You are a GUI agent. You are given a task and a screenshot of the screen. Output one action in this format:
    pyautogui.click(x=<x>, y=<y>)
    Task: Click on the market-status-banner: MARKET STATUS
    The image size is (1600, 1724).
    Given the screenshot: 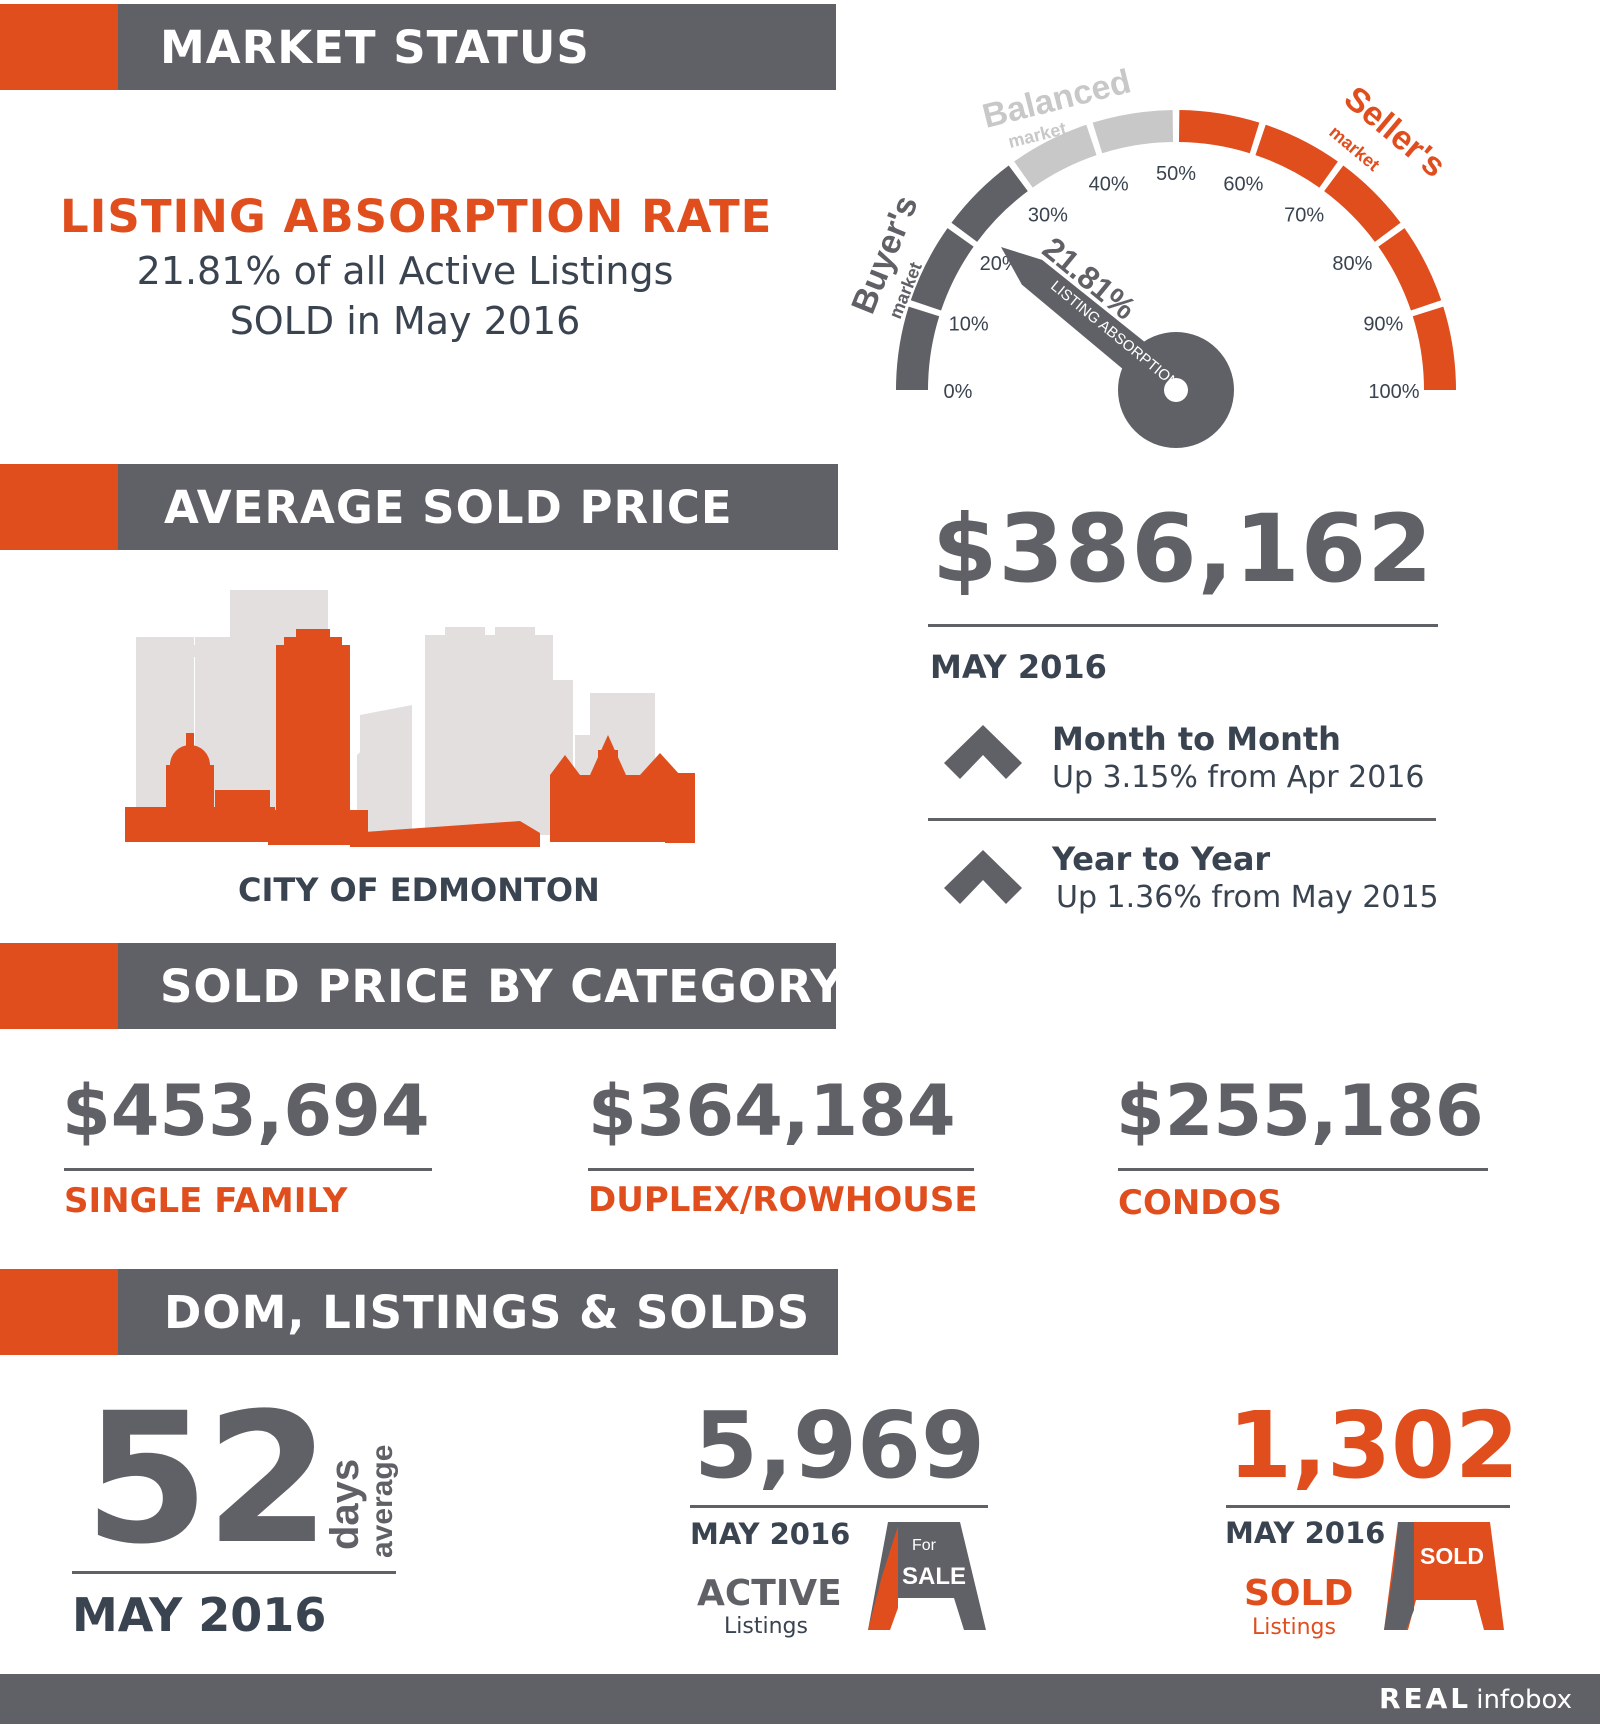 What is the action you would take?
    pyautogui.click(x=418, y=47)
    